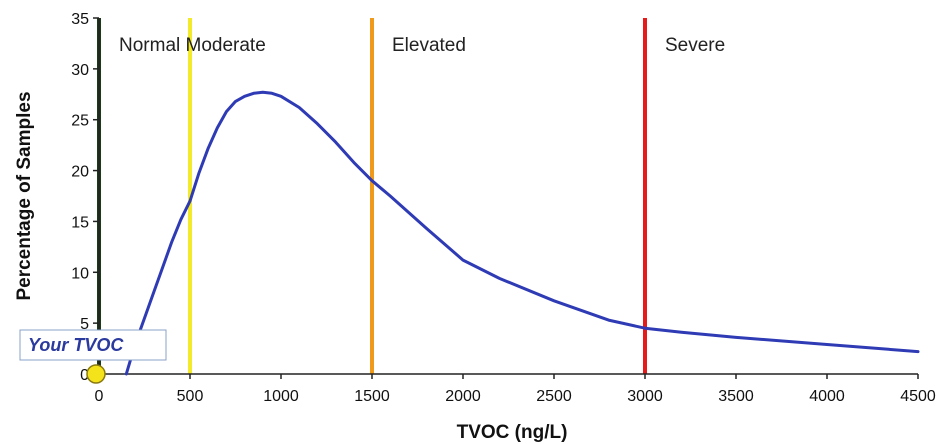  I want to click on your-tvoc-label: Your TVOC, so click(76, 345).